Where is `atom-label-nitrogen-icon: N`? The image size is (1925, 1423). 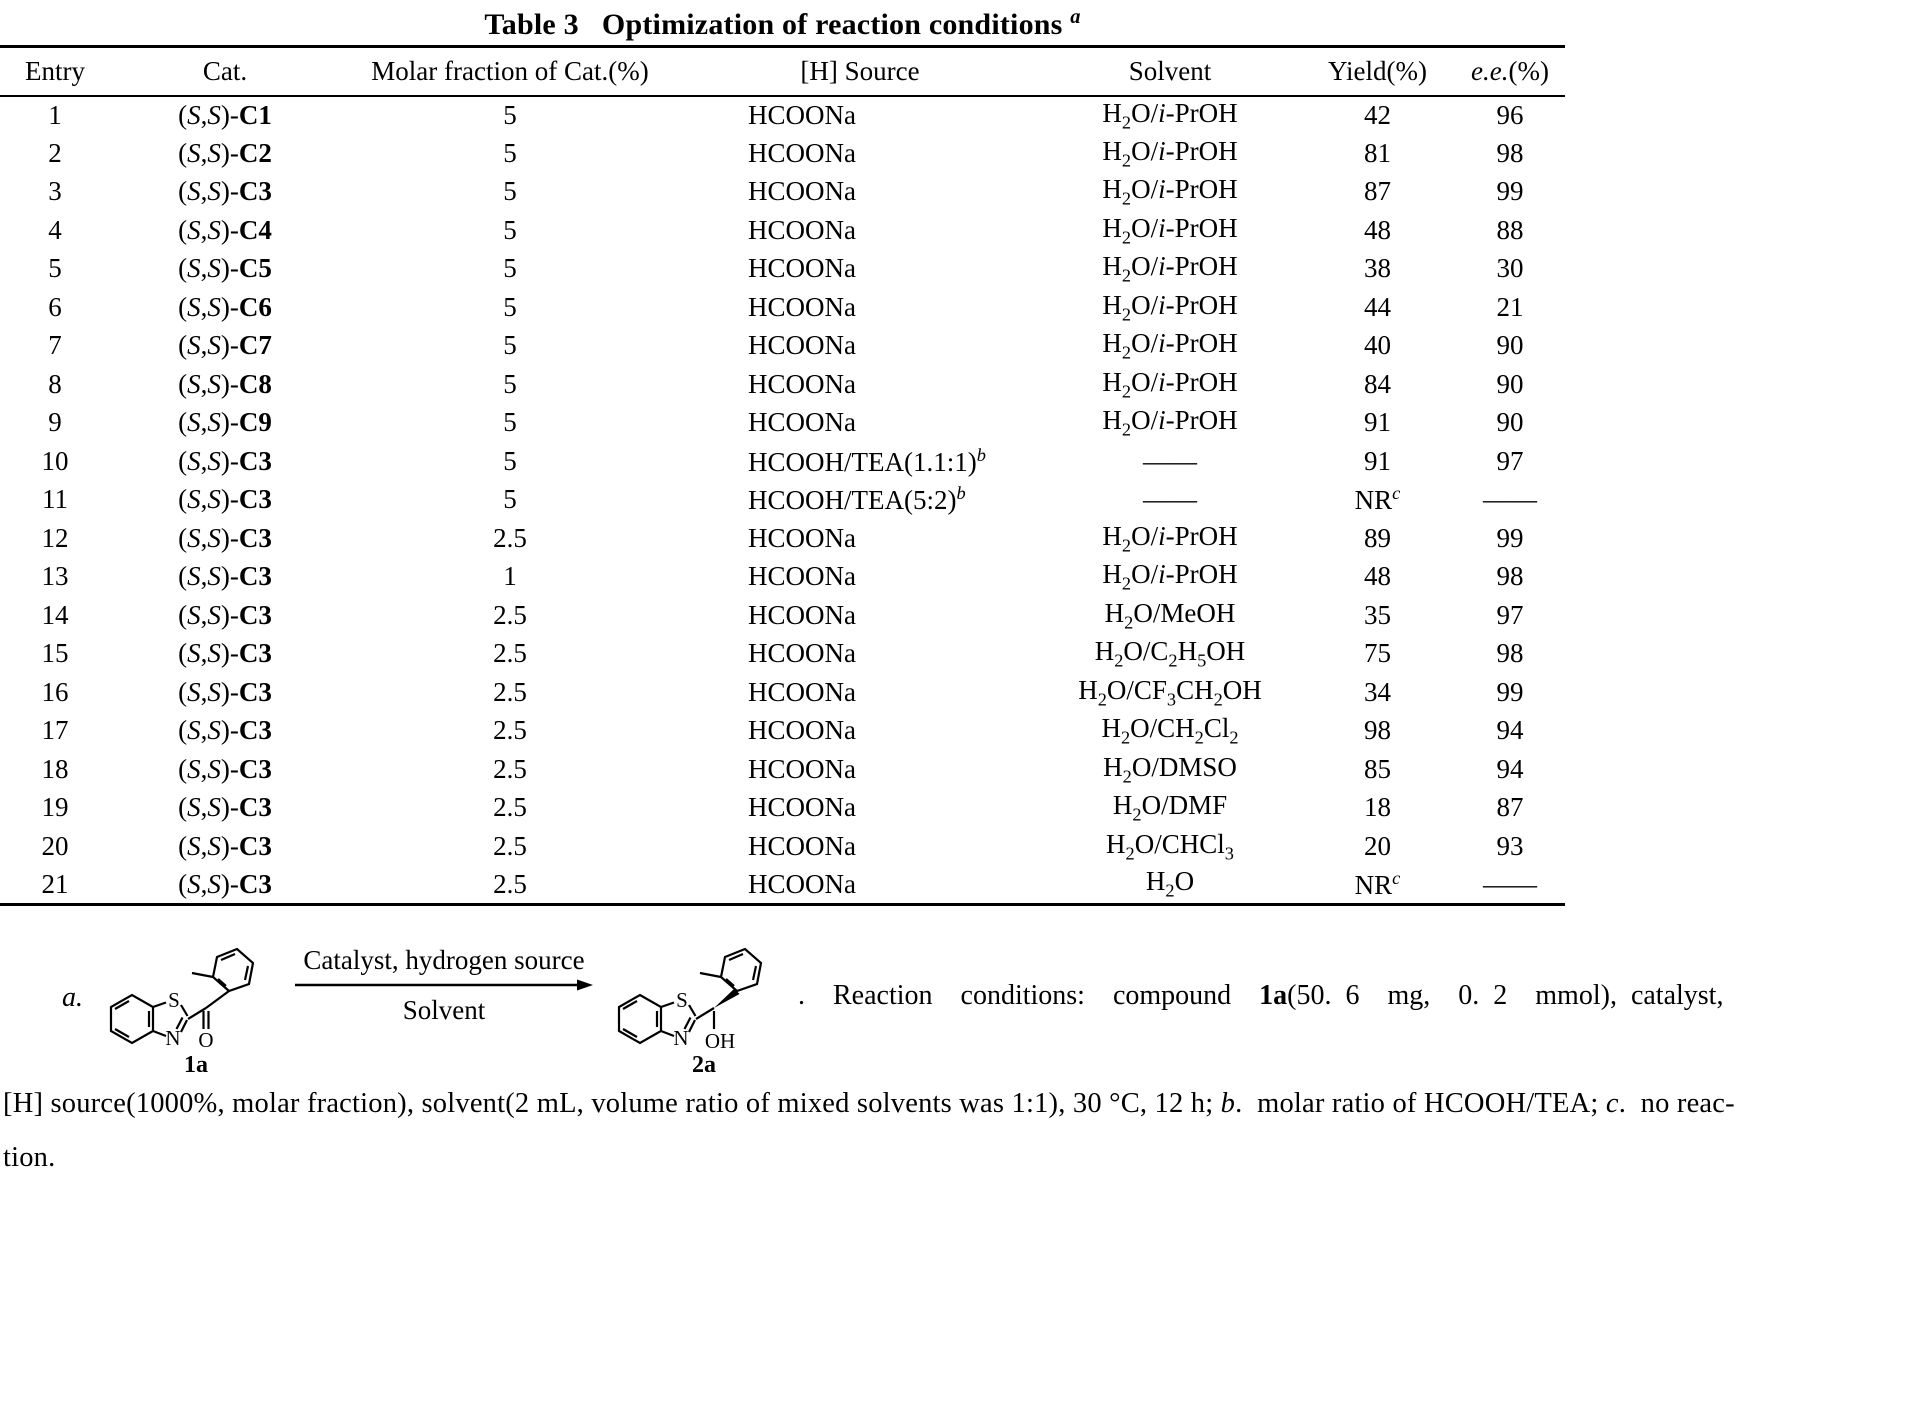 atom-label-nitrogen-icon: N is located at coordinates (172, 1038).